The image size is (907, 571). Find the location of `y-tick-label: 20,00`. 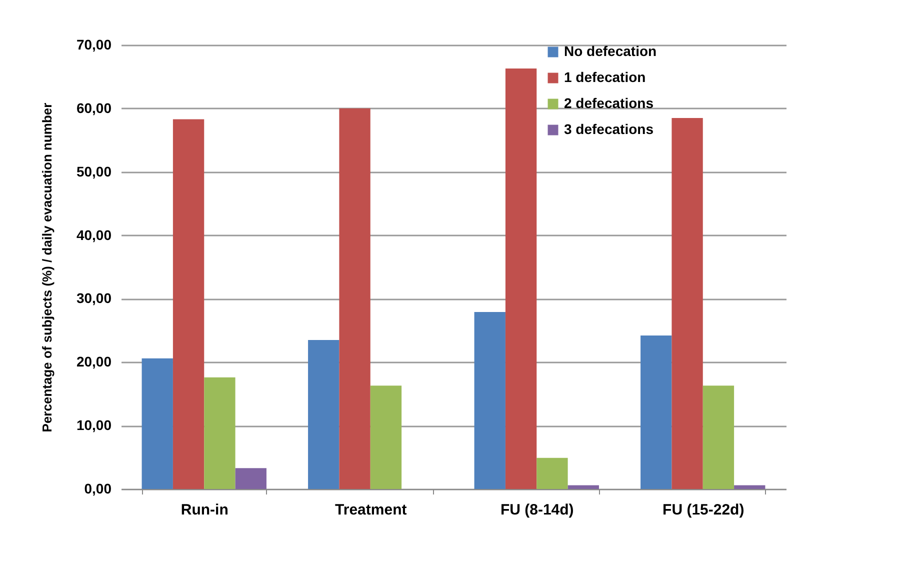

y-tick-label: 20,00 is located at coordinates (94, 362).